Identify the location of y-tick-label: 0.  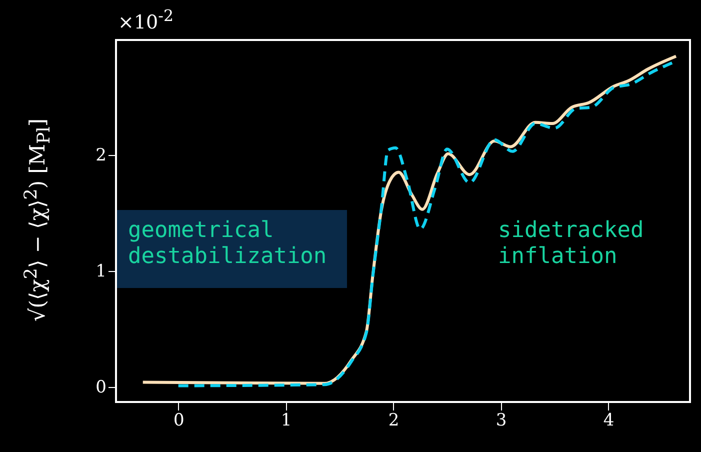
(101, 387).